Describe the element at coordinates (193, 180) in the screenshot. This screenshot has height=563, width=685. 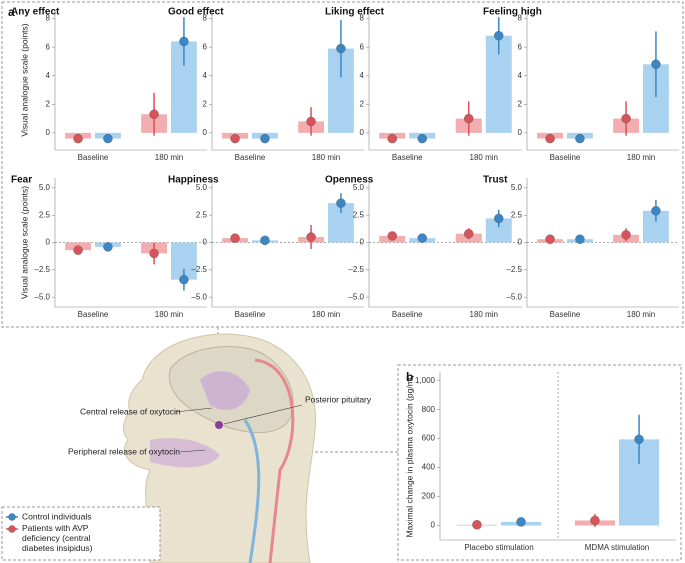
I see `chart-title: Happiness` at that location.